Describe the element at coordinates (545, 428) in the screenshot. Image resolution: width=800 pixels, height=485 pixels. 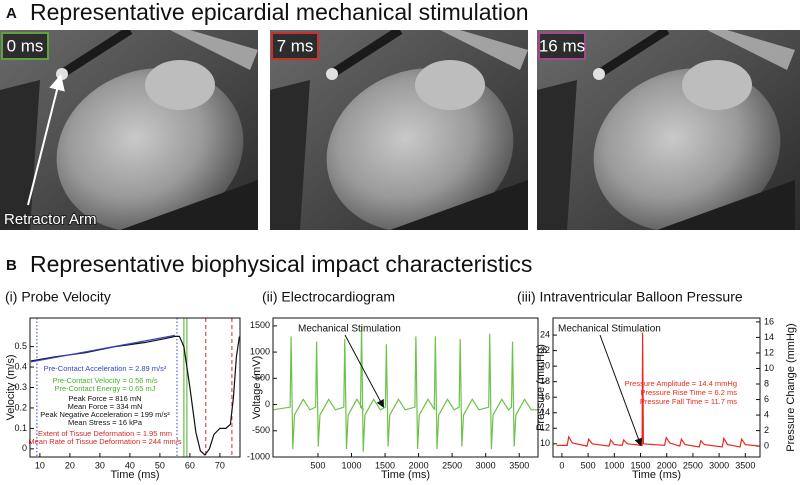
I see `y-tick-label: 12` at that location.